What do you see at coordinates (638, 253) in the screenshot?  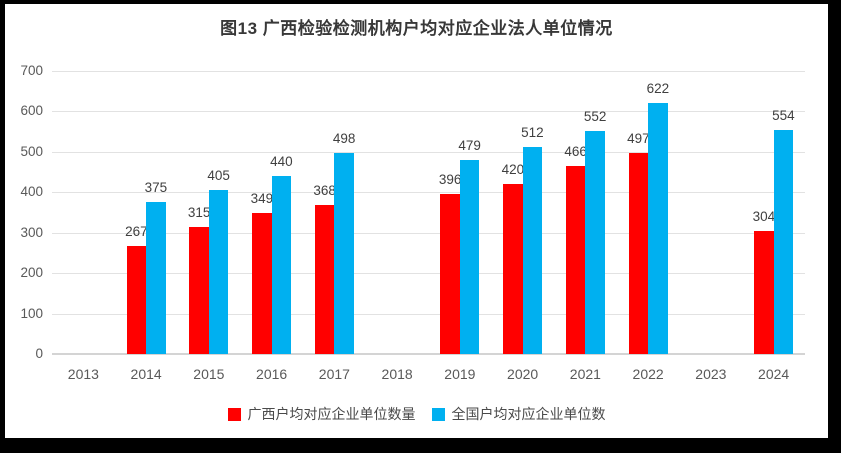 I see `guangxi-bar-2022` at bounding box center [638, 253].